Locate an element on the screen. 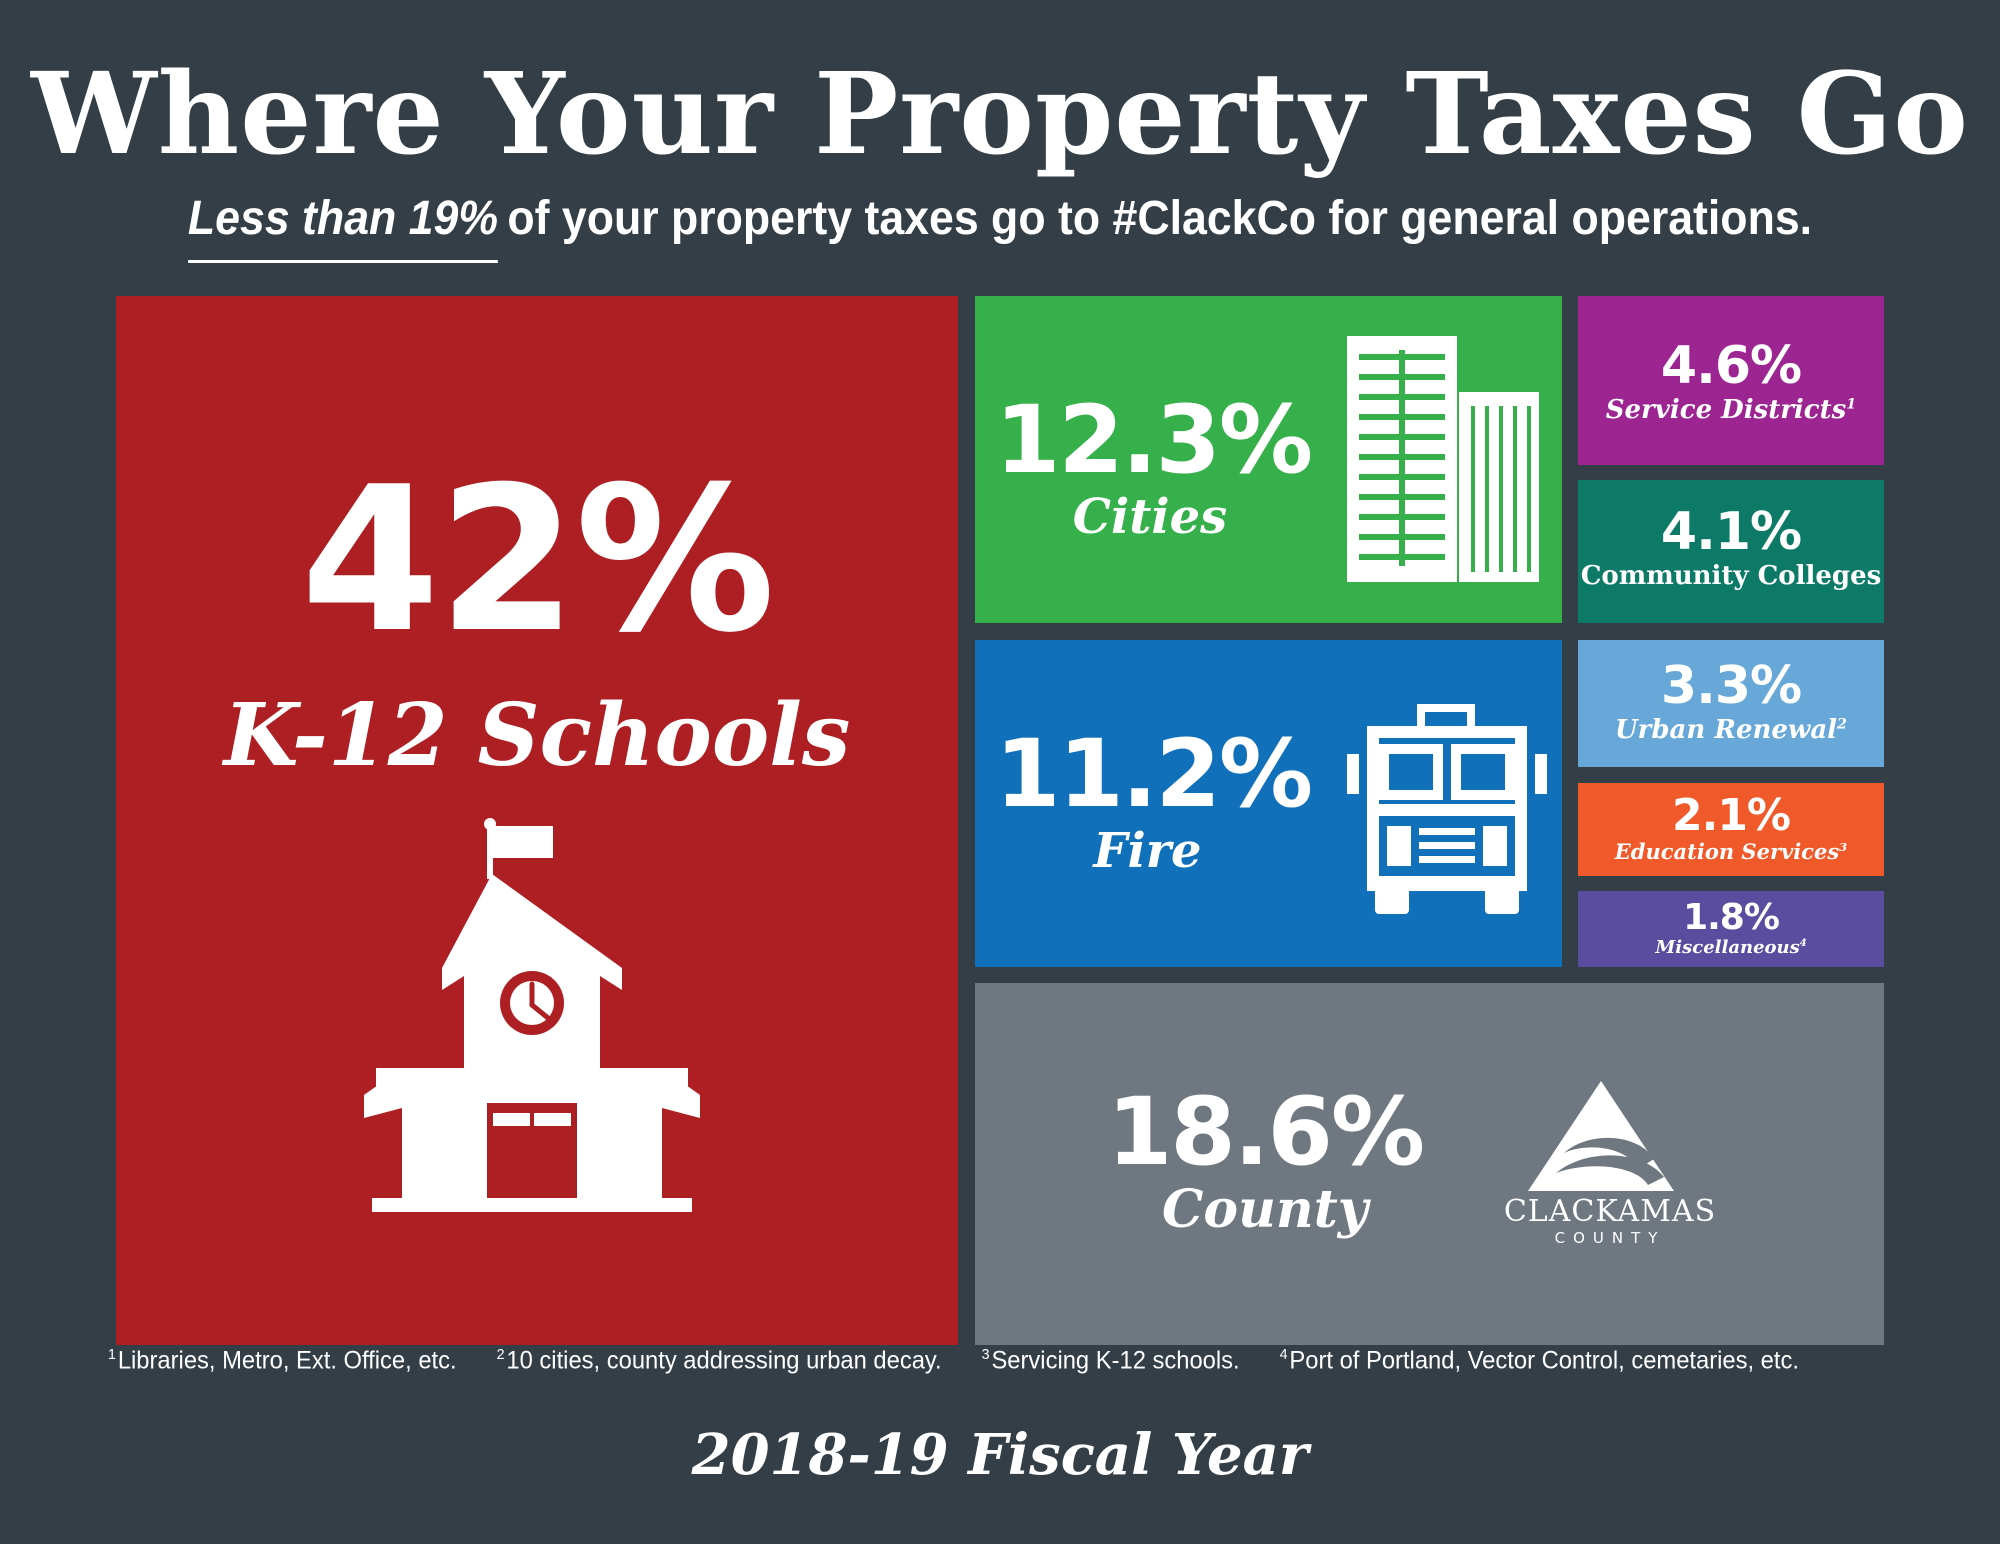 This screenshot has width=2000, height=1544. tile-cities: 12.3% Cities is located at coordinates (1268, 459).